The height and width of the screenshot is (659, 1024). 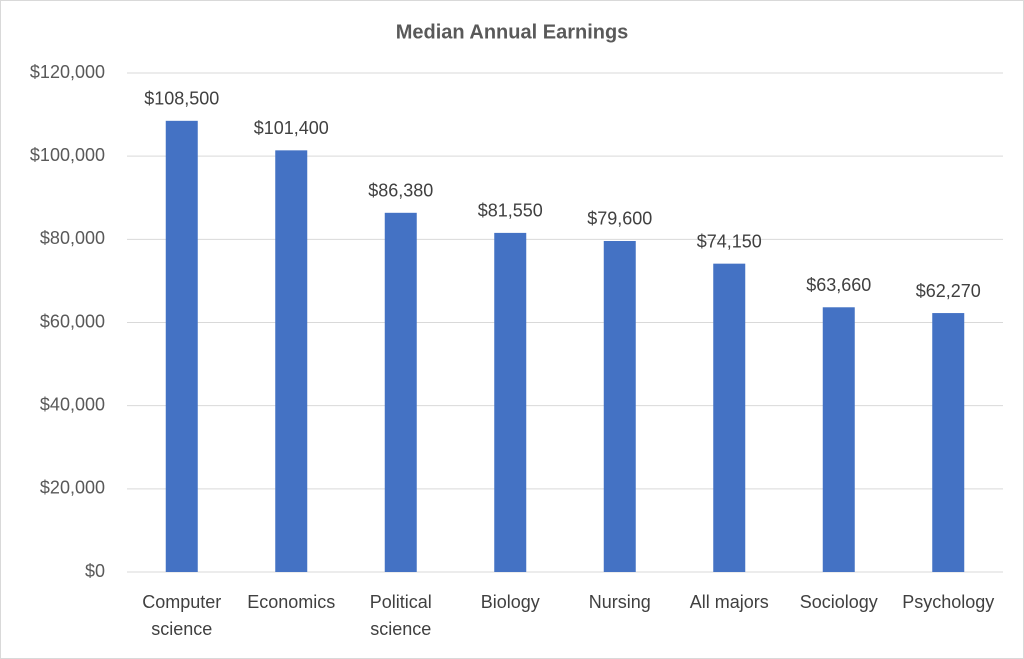 What do you see at coordinates (400, 191) in the screenshot?
I see `data-label: $86,380` at bounding box center [400, 191].